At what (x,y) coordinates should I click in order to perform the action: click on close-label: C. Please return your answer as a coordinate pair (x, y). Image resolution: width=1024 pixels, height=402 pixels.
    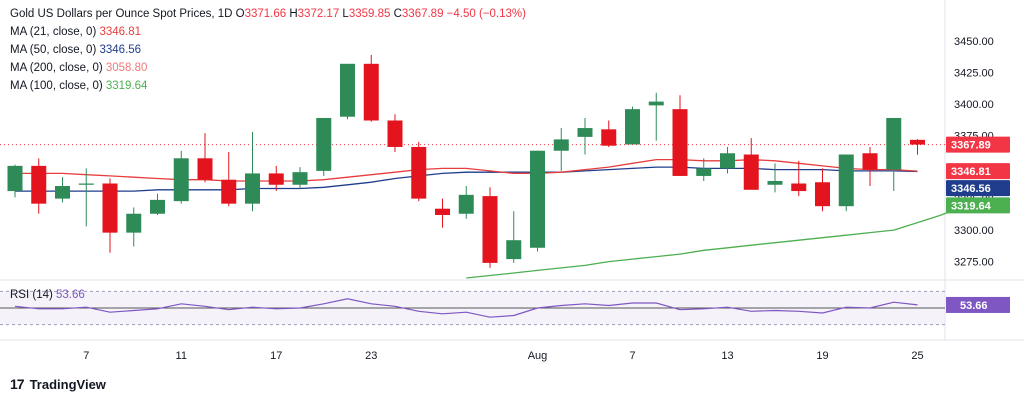
    Looking at the image, I should click on (398, 14).